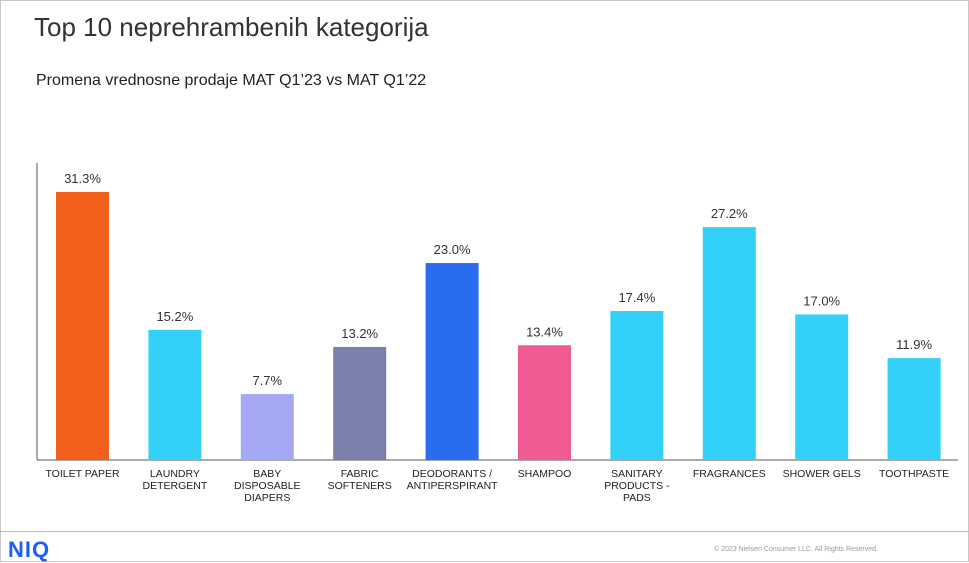 The width and height of the screenshot is (969, 563). Describe the element at coordinates (360, 480) in the screenshot. I see `category-label: FABRIC SOFTENERS` at that location.